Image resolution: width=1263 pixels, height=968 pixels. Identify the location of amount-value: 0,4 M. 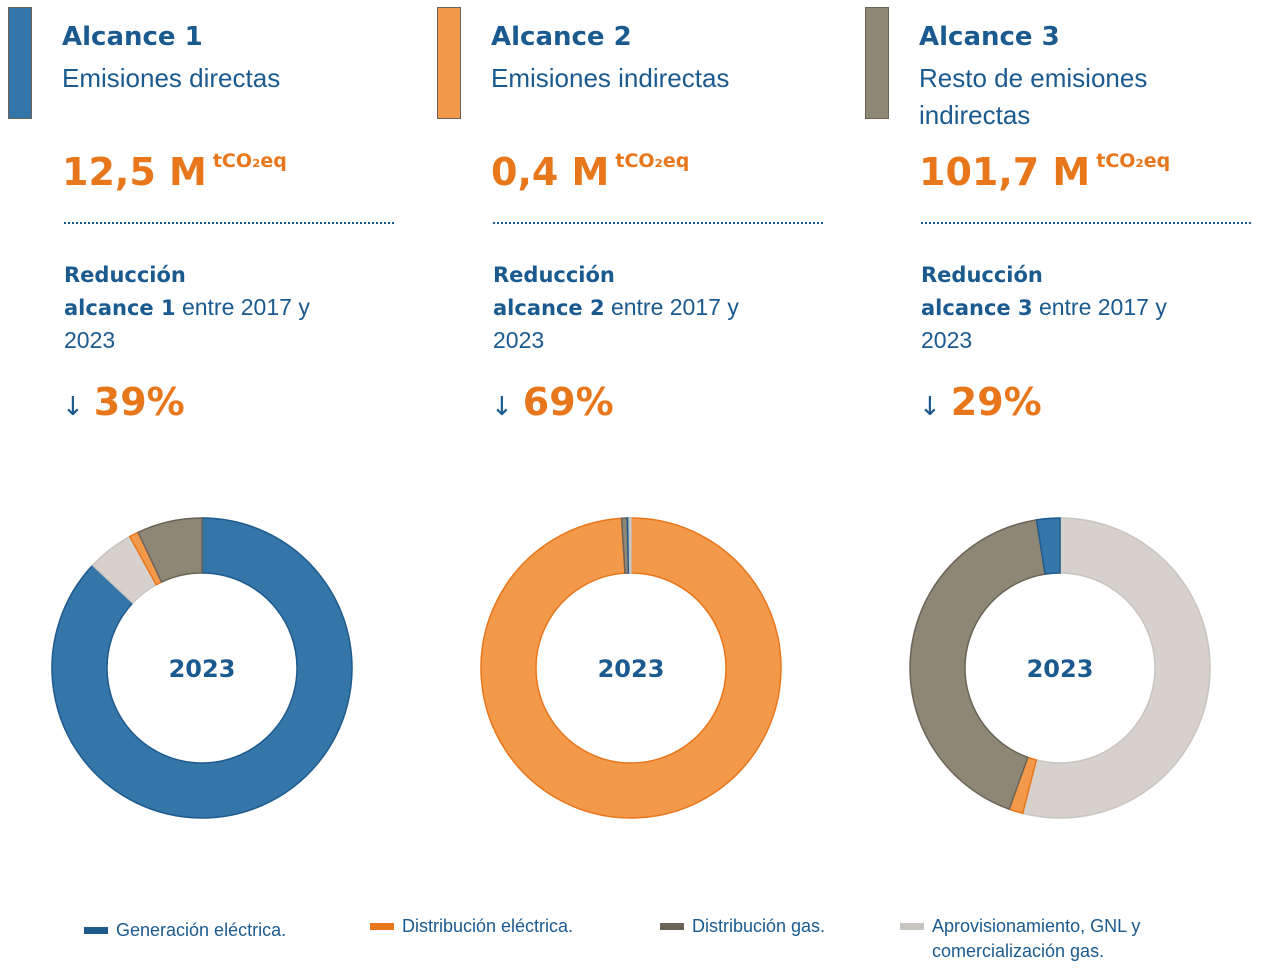
(550, 172).